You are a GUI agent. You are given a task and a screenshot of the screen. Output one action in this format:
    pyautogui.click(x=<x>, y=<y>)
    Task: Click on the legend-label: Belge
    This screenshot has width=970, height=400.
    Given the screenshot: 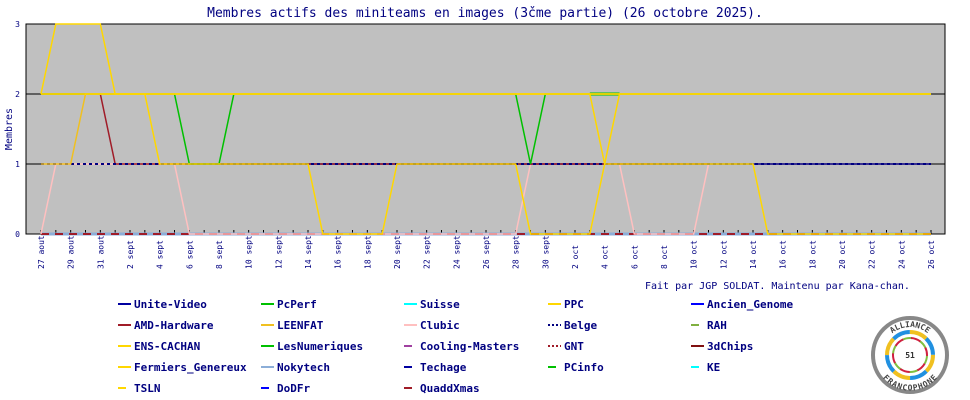 What is the action you would take?
    pyautogui.click(x=580, y=325)
    